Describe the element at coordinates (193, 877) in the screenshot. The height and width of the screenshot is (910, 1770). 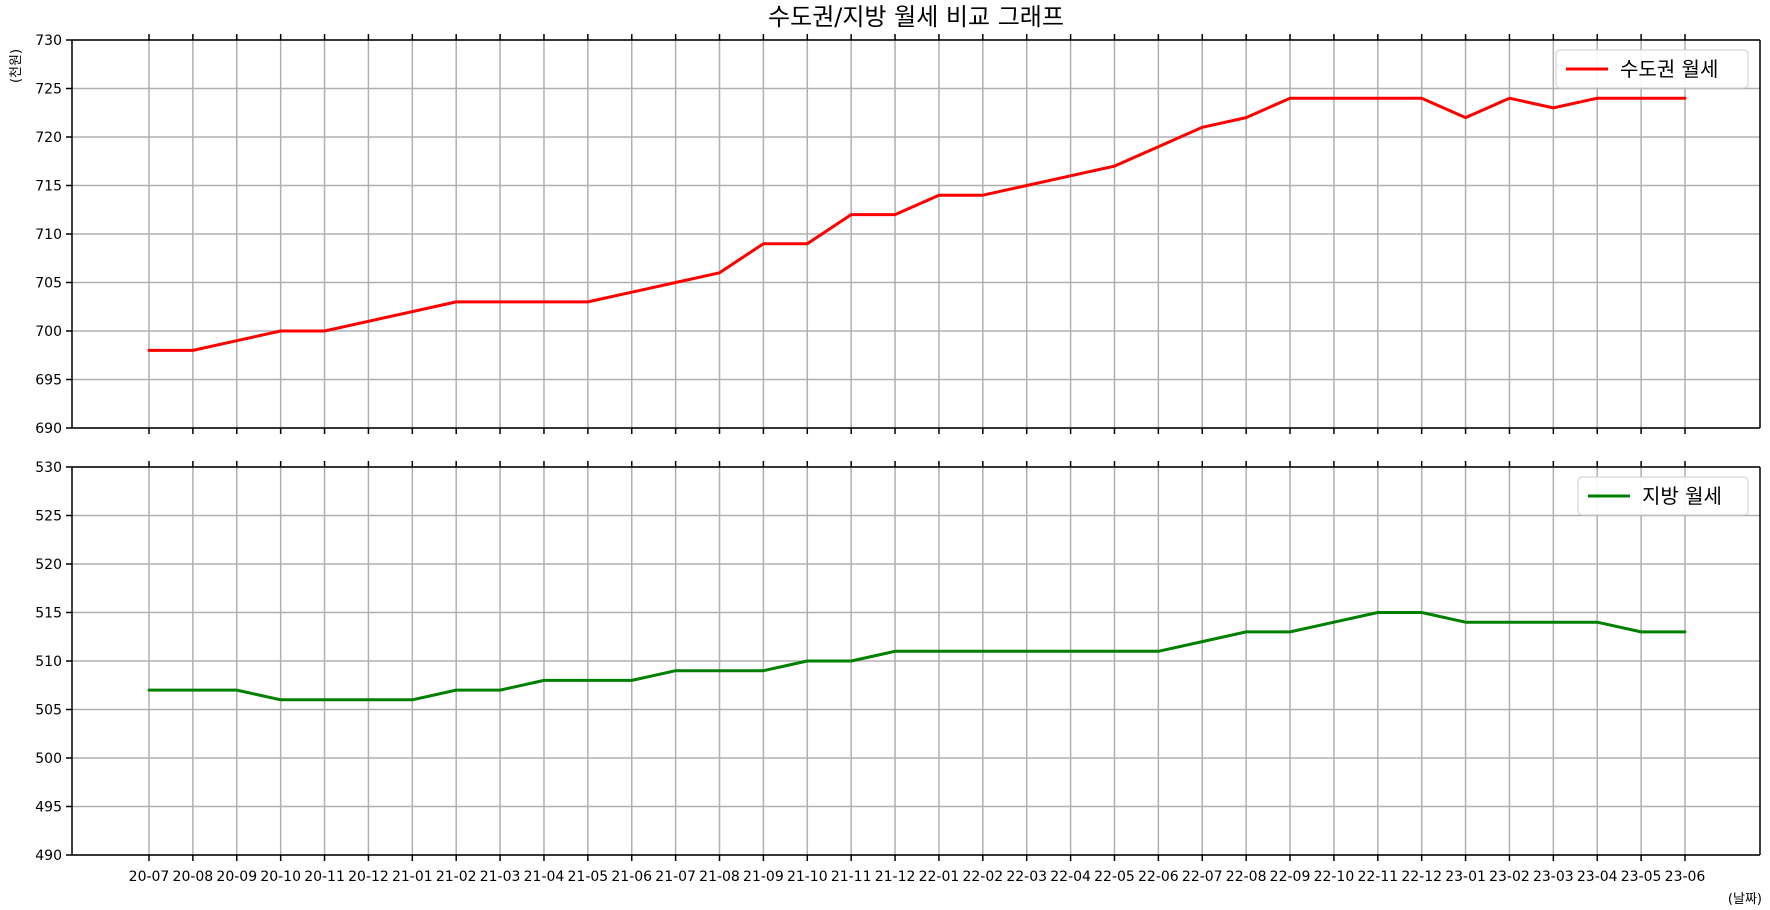
I see `x-tick-label: 20-08` at that location.